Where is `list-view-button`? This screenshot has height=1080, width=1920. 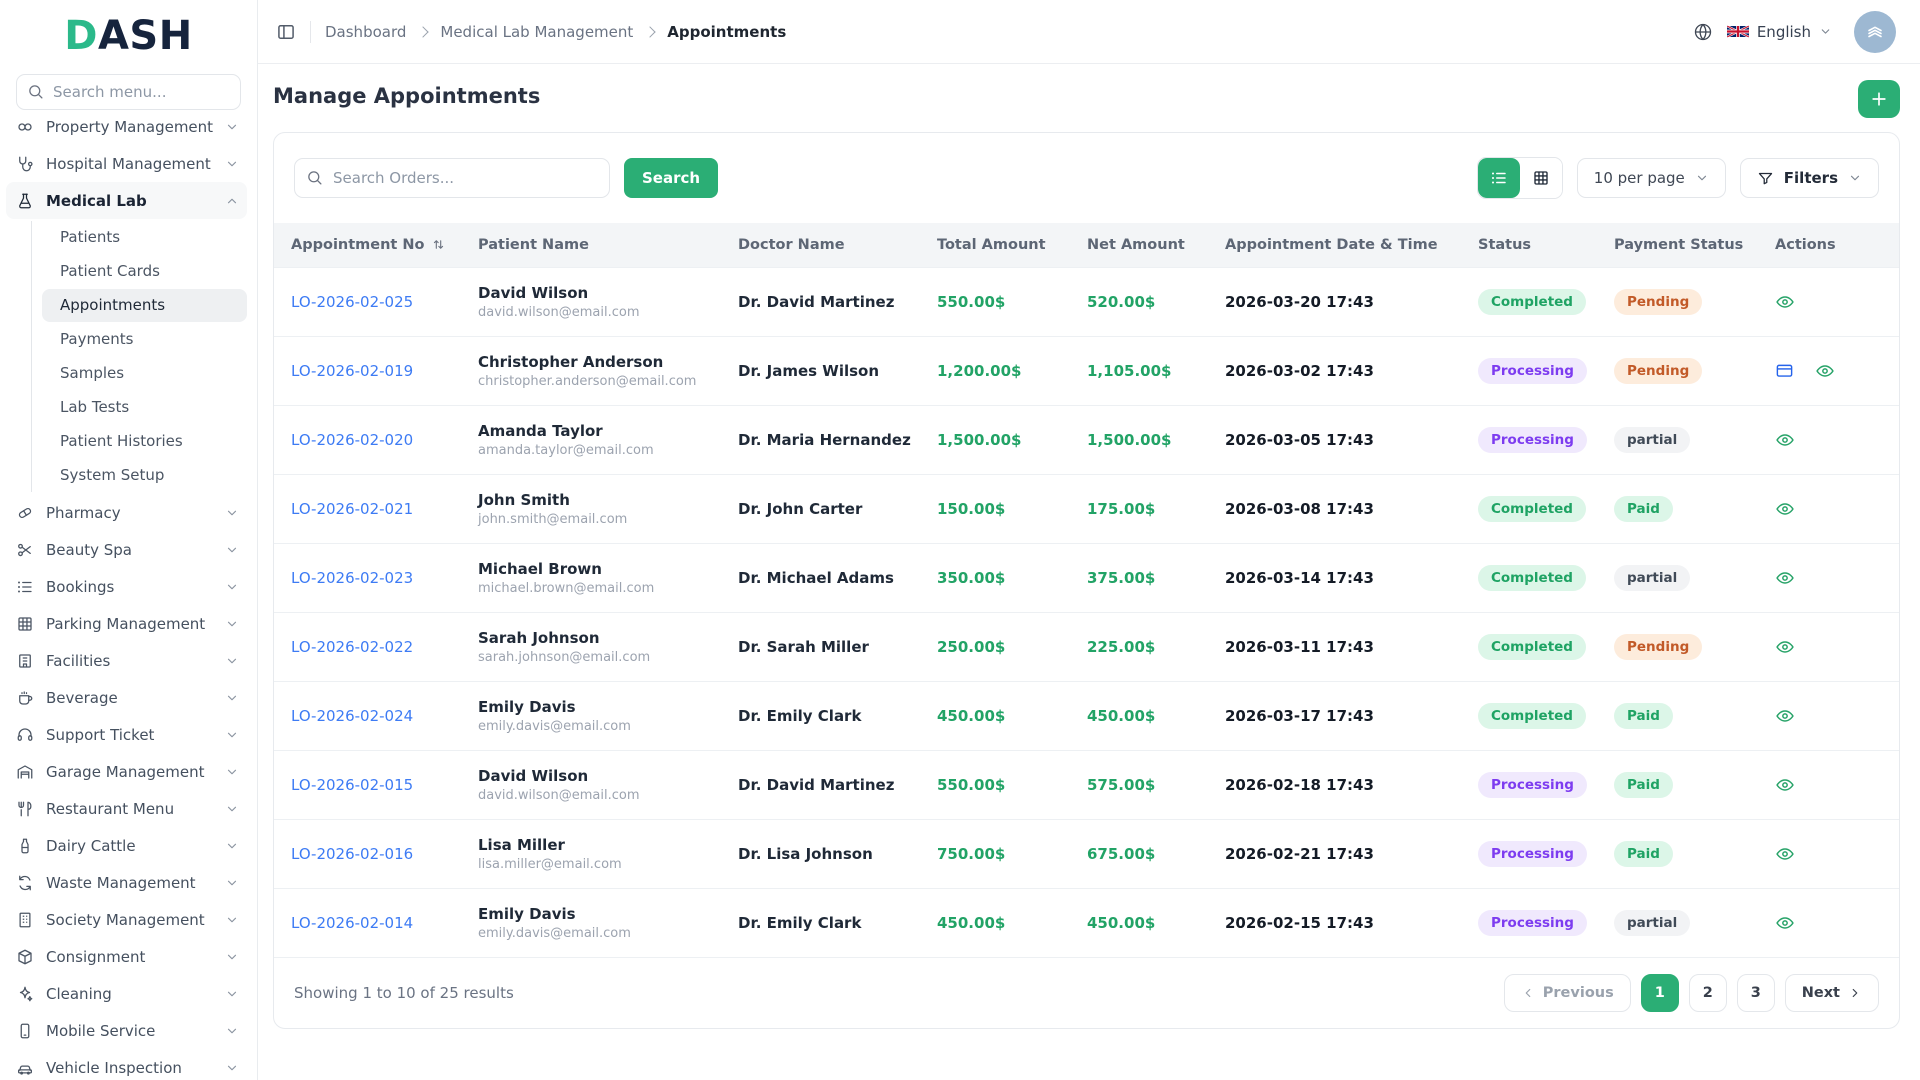
list-view-button is located at coordinates (1498, 178).